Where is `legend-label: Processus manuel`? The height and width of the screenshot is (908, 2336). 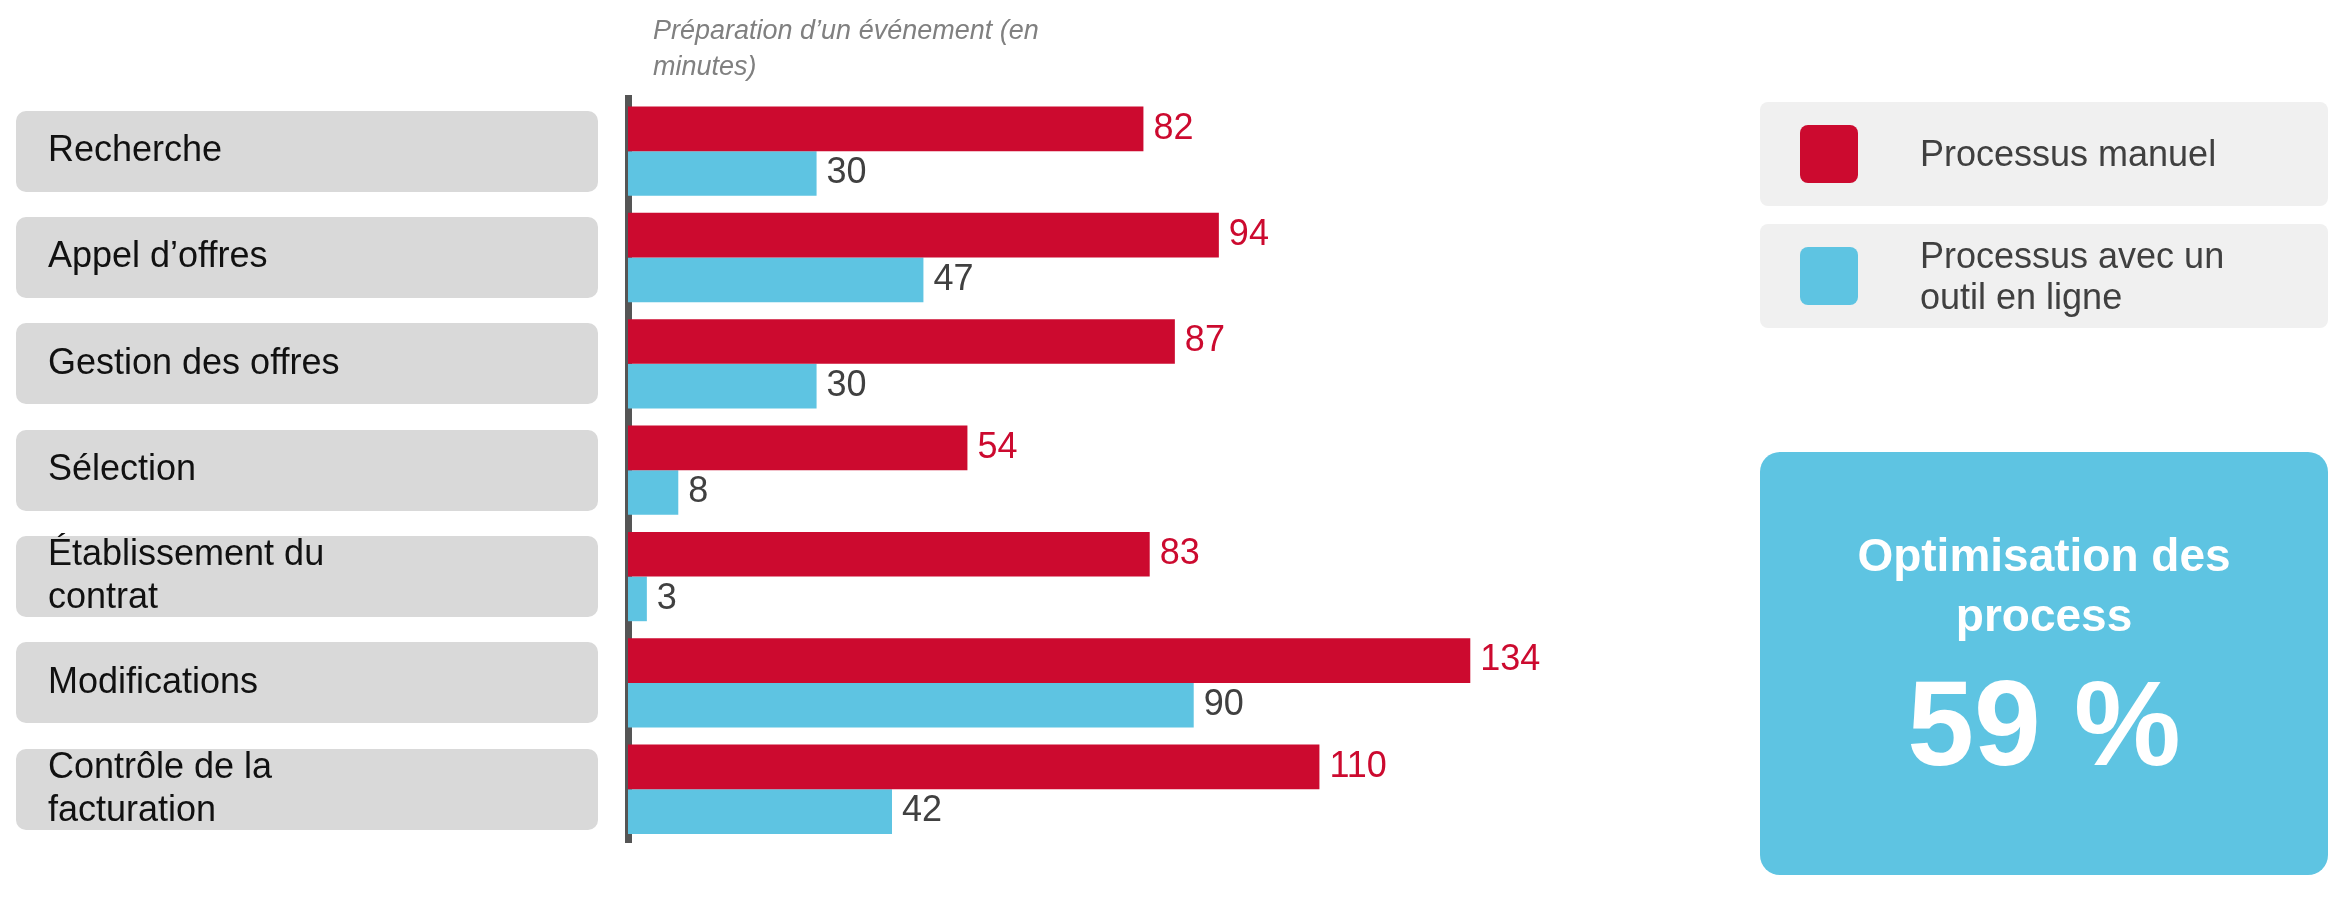 legend-label: Processus manuel is located at coordinates (2069, 154).